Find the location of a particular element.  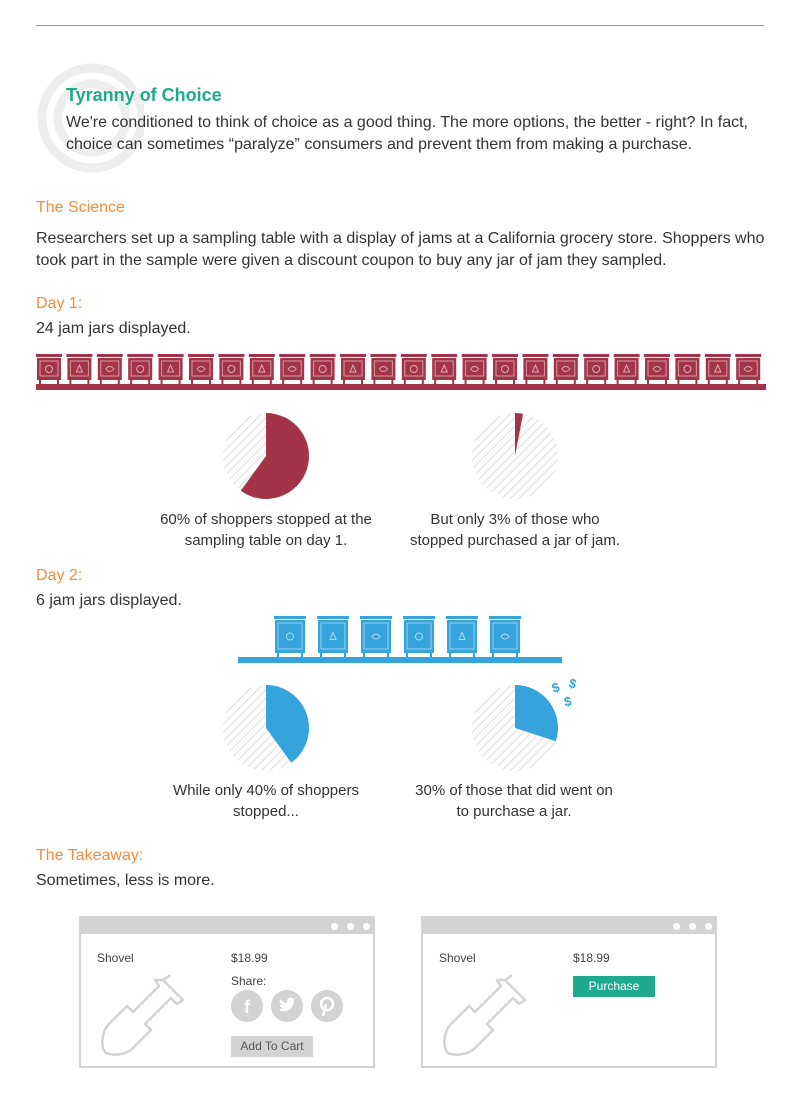

science-heading: The Science is located at coordinates (80, 207).